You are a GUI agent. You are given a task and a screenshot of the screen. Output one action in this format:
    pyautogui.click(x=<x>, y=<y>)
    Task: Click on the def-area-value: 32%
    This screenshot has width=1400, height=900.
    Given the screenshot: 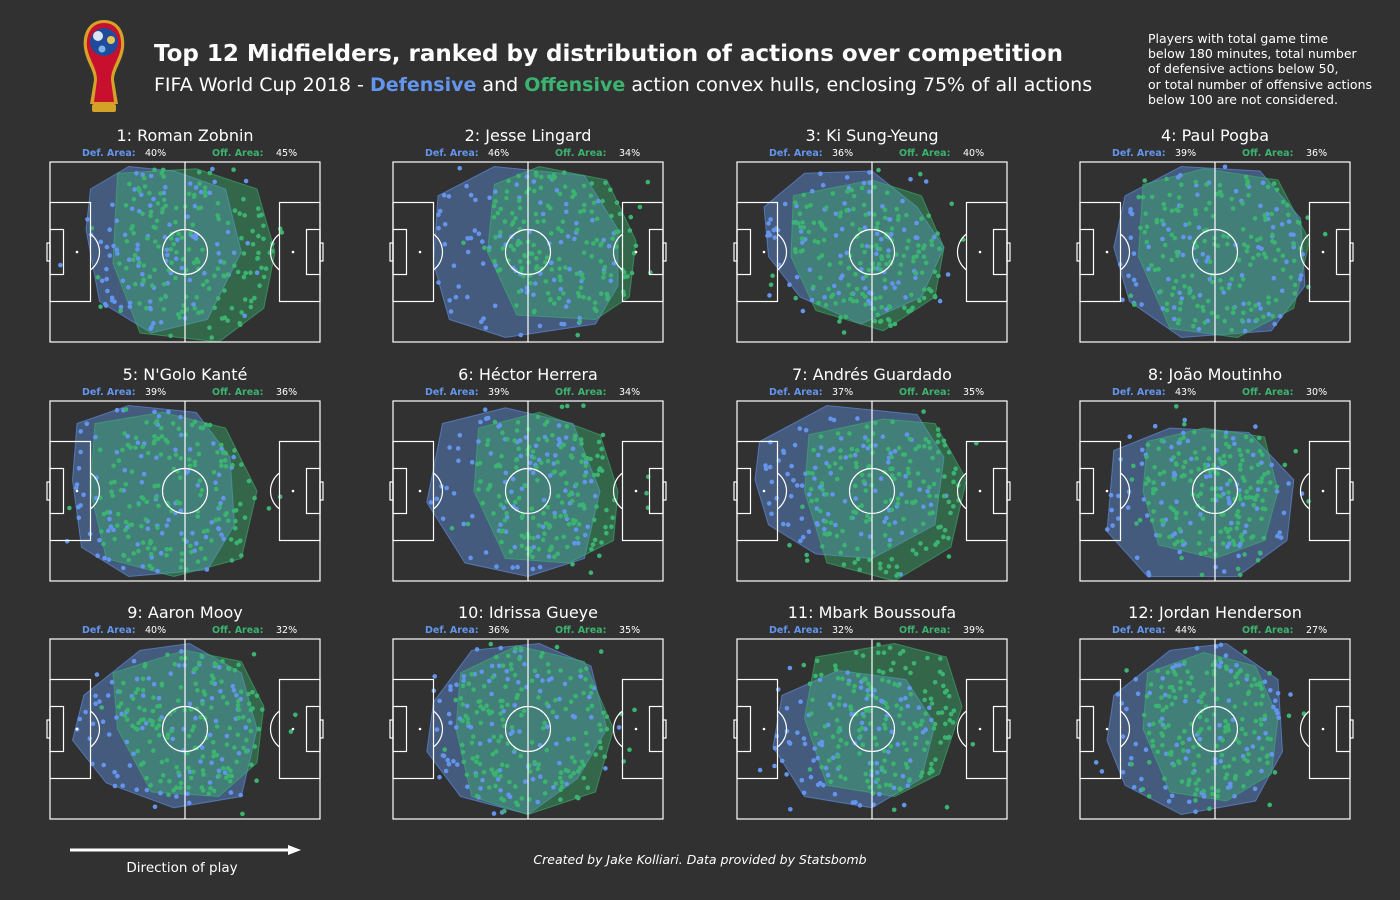 What is the action you would take?
    pyautogui.click(x=843, y=630)
    